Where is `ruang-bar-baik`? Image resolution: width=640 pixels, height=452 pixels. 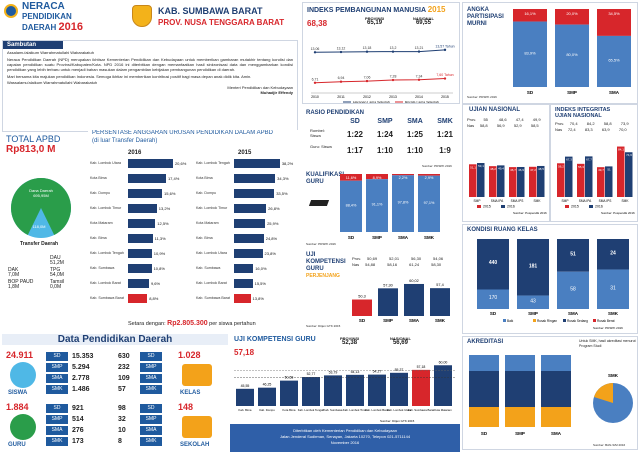 ruang-bar-baik is located at coordinates (573, 290).